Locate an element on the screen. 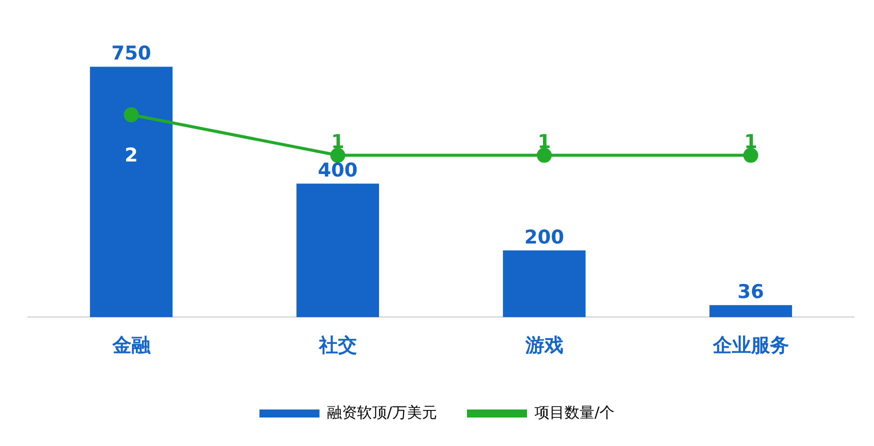 This screenshot has height=446, width=874. x-tick-label: 企业服务 is located at coordinates (750, 345).